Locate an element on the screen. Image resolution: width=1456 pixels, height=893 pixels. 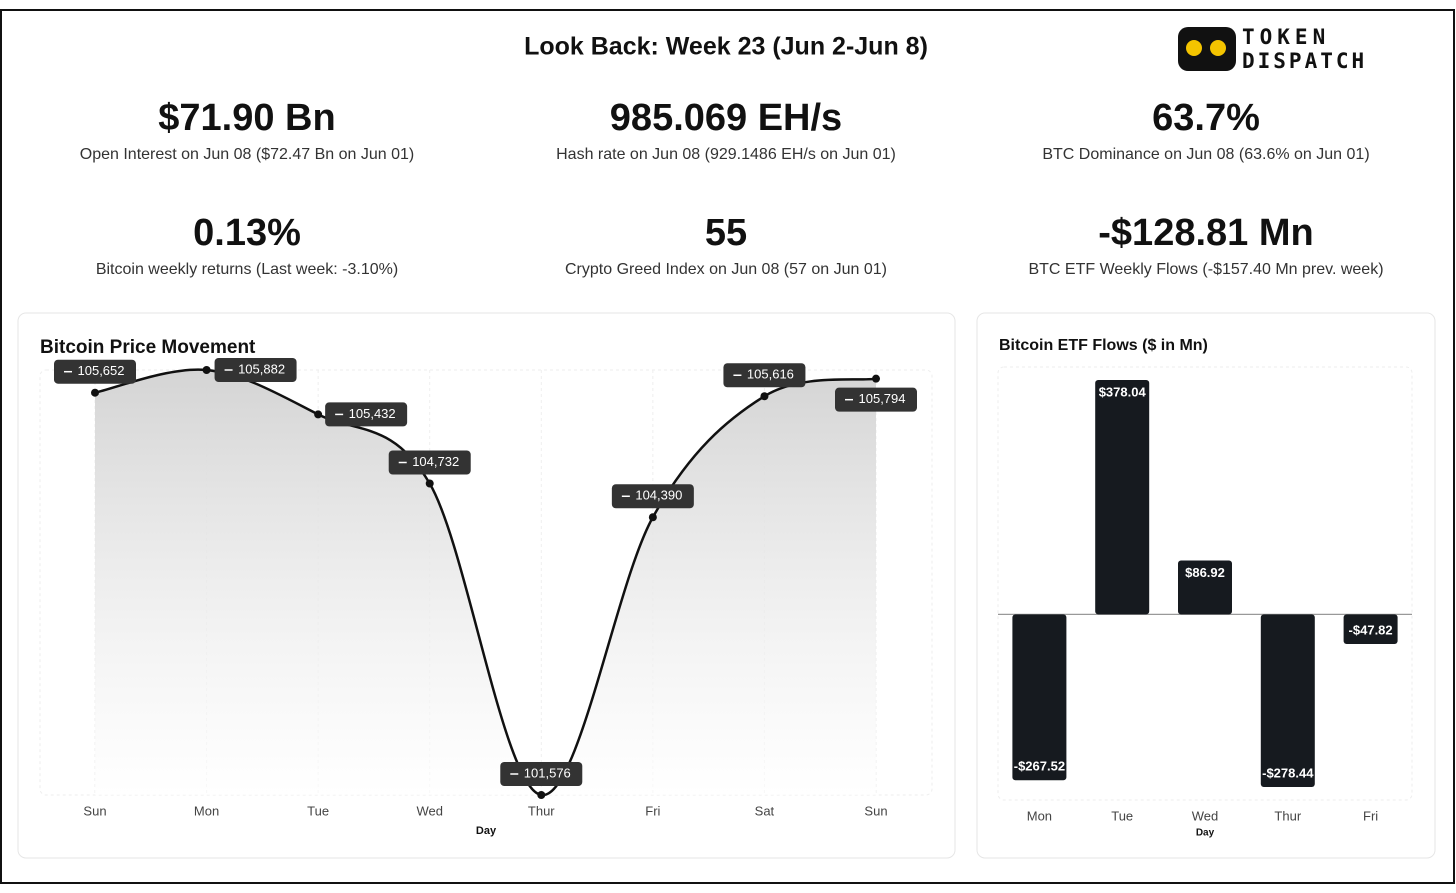
logo: TOKEN DISPATCH is located at coordinates (1272, 49).